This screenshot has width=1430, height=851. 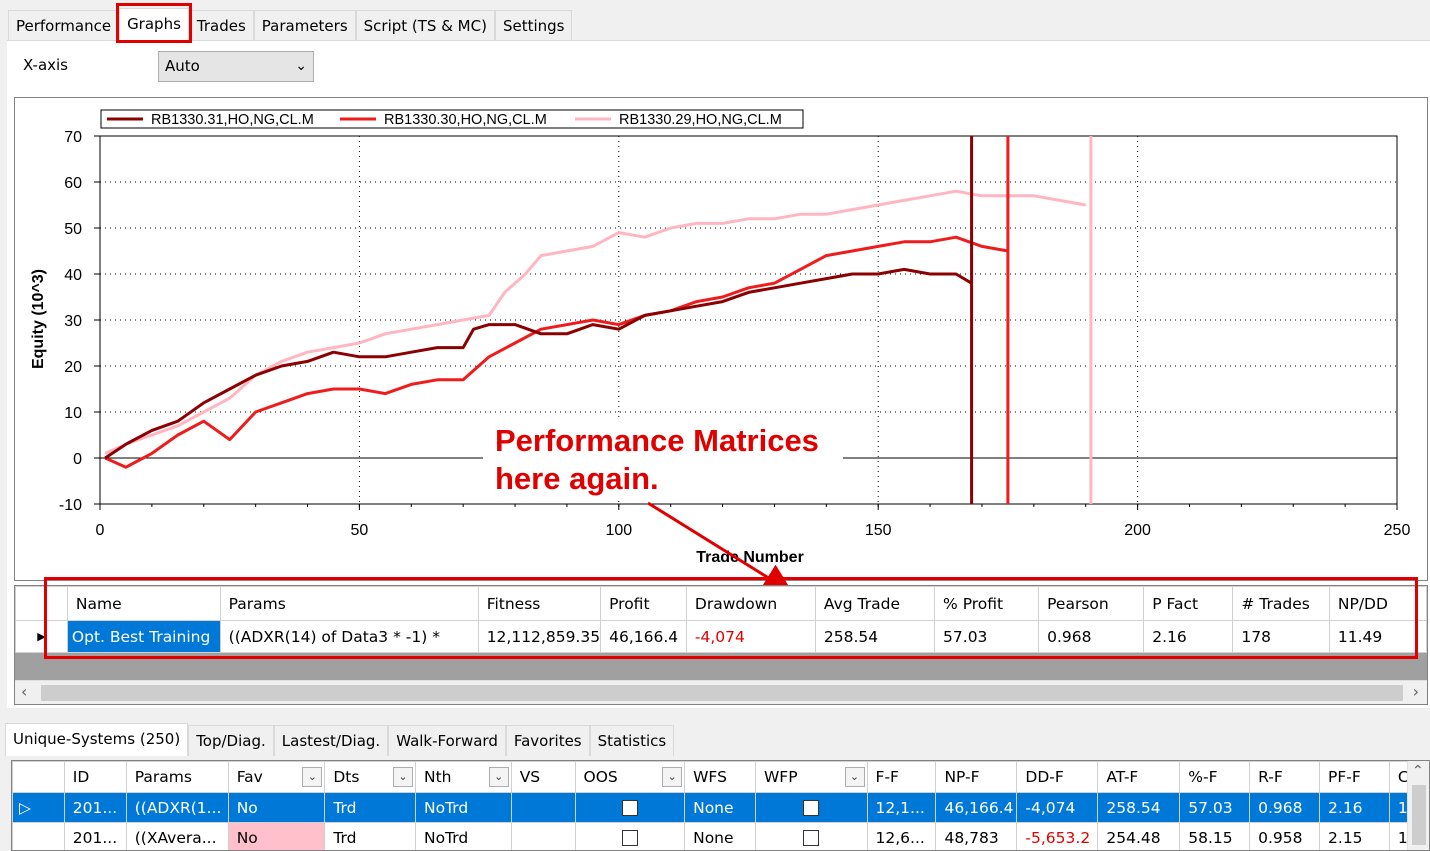 I want to click on tab-top-diag: Top/Diag., so click(x=231, y=740).